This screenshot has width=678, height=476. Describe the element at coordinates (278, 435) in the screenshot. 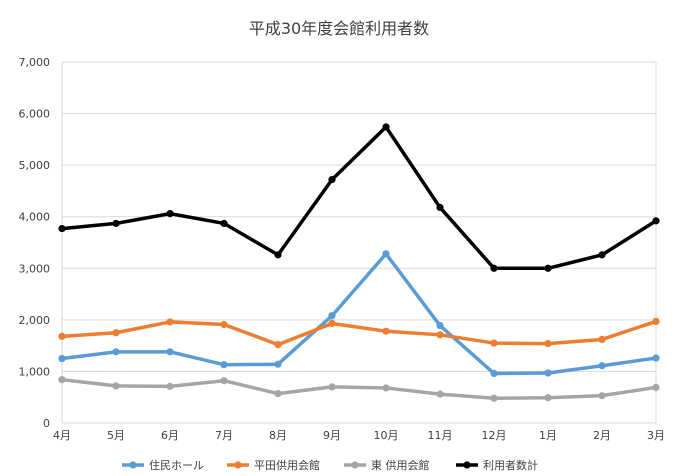

I see `x-tick-label: 8月` at that location.